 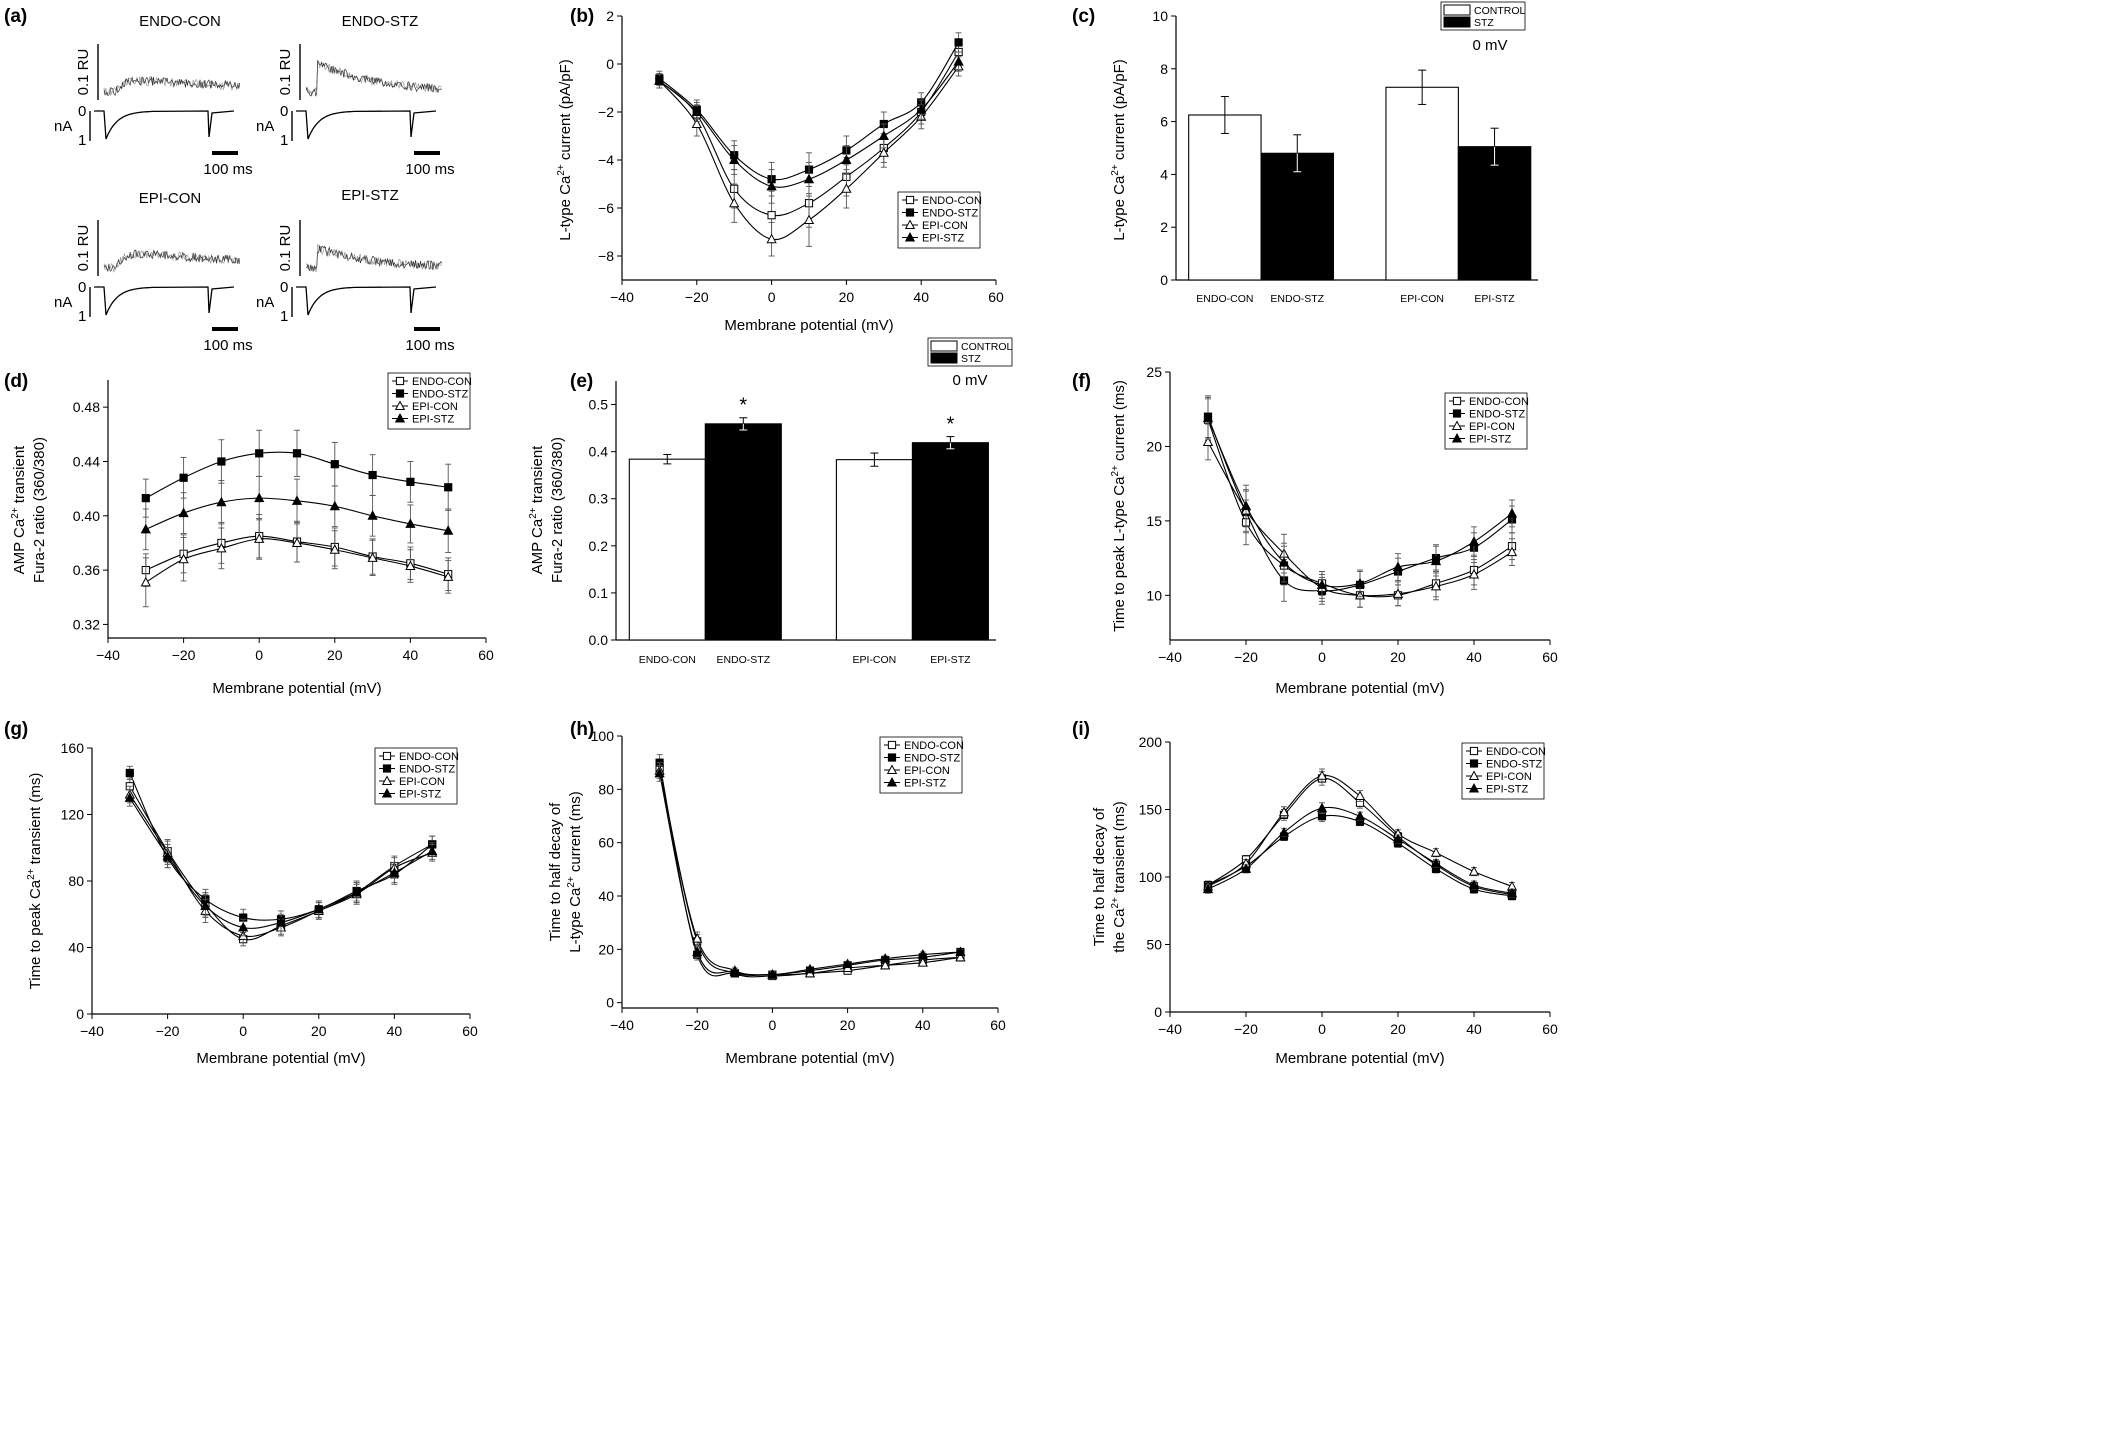 I want to click on ylabel-part: Time to peak Ca, so click(x=35, y=934).